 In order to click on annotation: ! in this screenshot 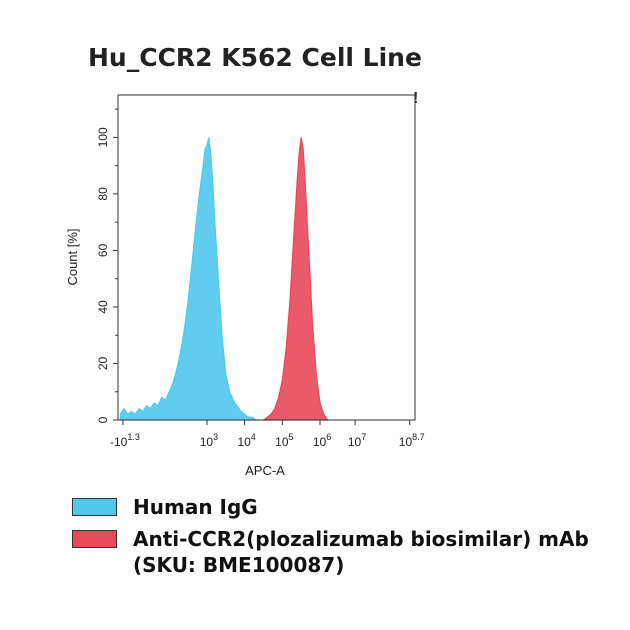, I will do `click(415, 98)`.